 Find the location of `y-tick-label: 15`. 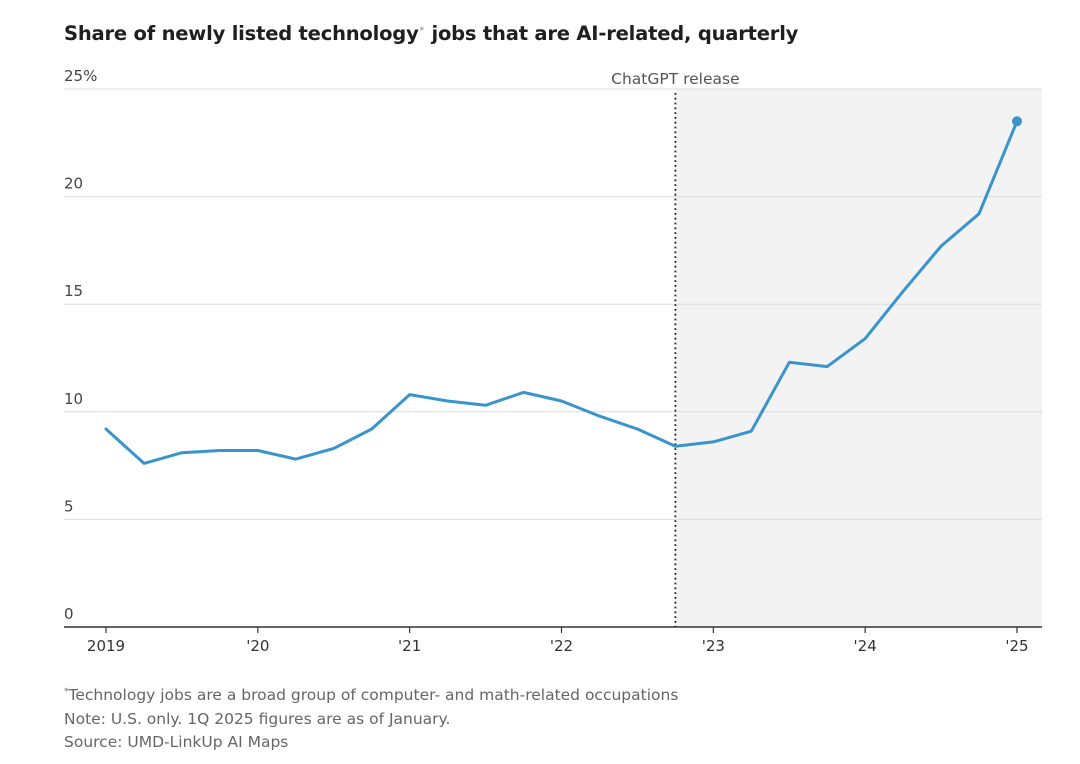

y-tick-label: 15 is located at coordinates (73, 291).